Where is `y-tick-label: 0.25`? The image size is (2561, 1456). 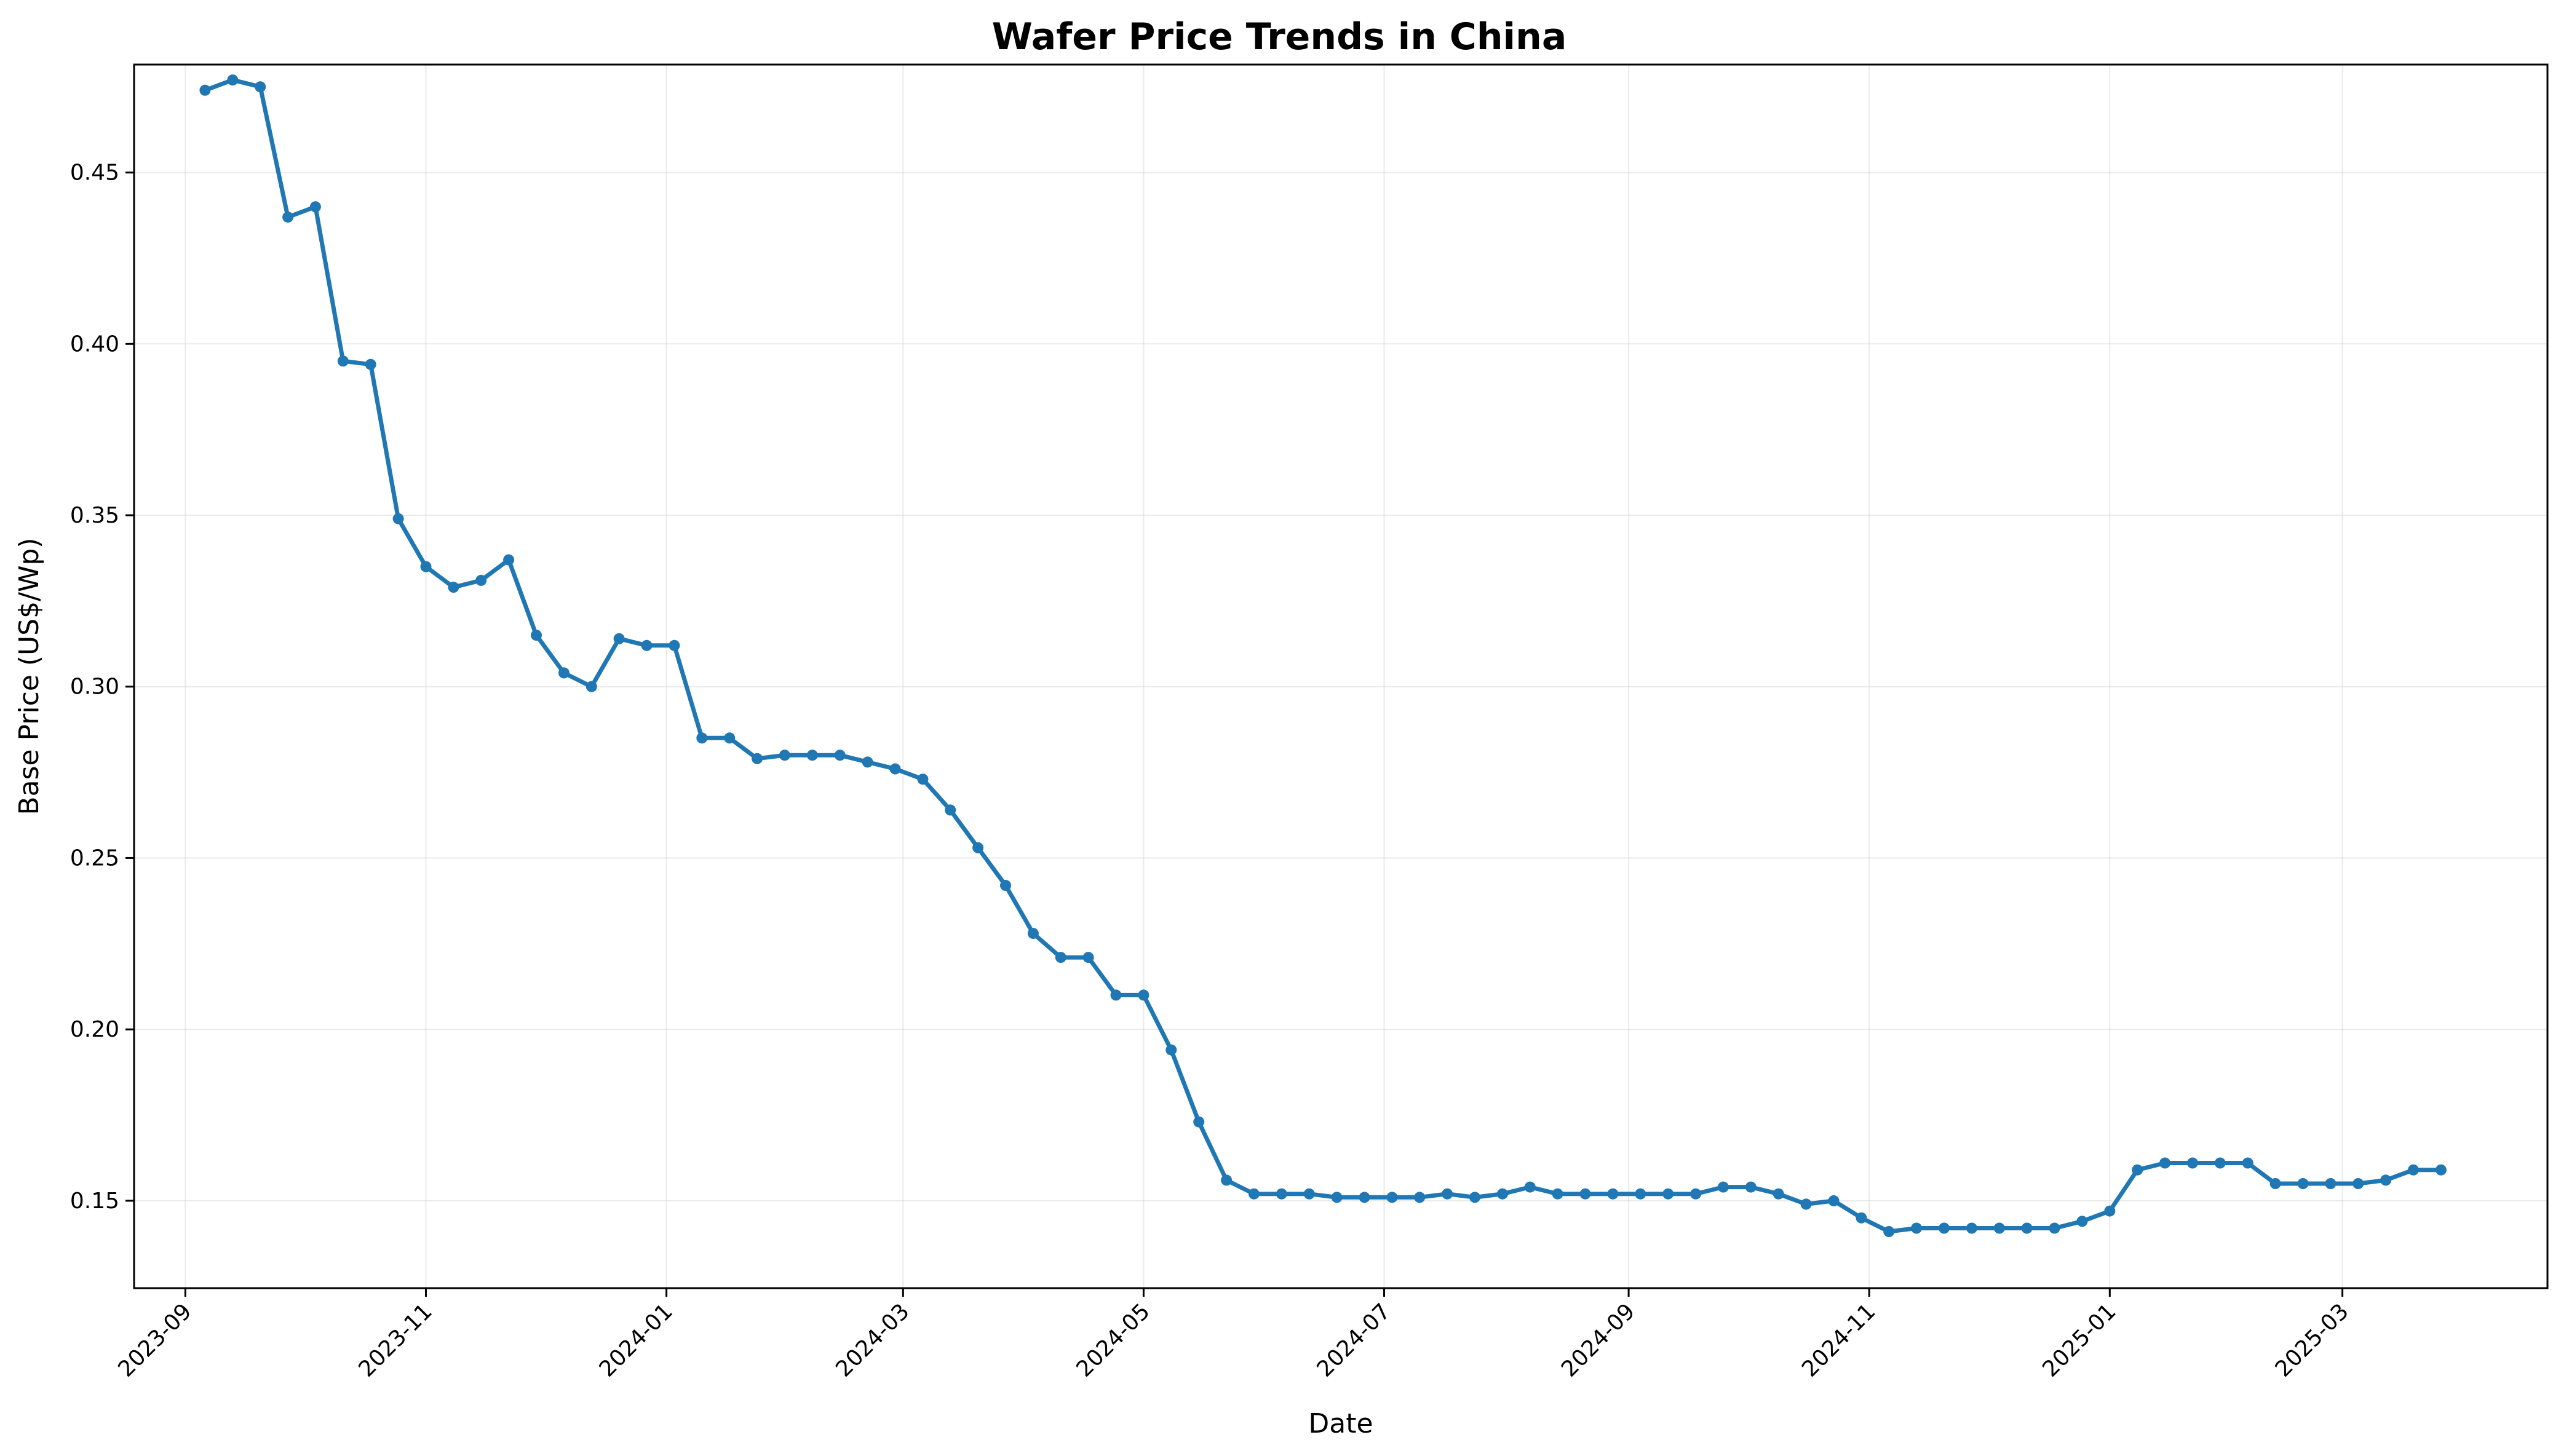 y-tick-label: 0.25 is located at coordinates (95, 858).